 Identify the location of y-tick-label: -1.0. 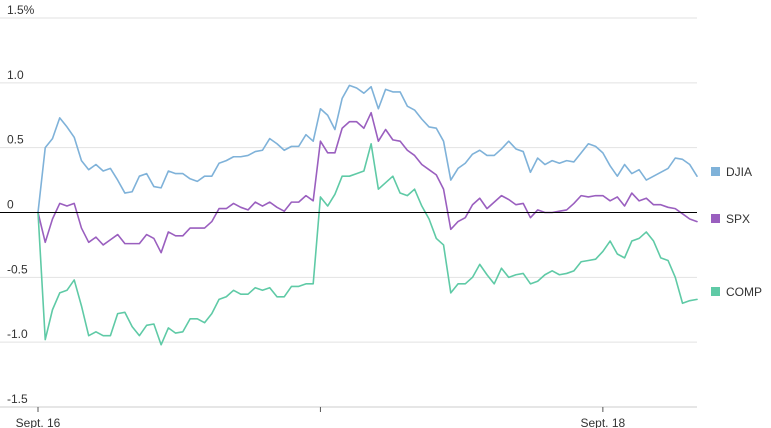
(17, 334).